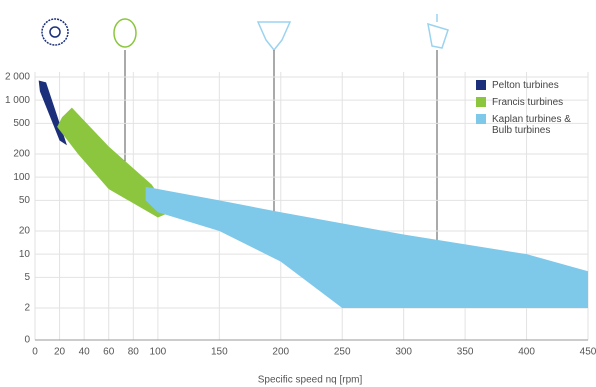 The width and height of the screenshot is (596, 387). What do you see at coordinates (21, 177) in the screenshot?
I see `y-tick-label: 100` at bounding box center [21, 177].